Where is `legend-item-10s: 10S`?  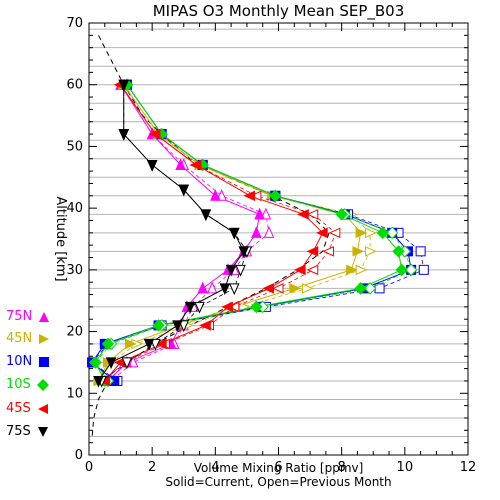
legend-item-10s: 10S is located at coordinates (27, 384).